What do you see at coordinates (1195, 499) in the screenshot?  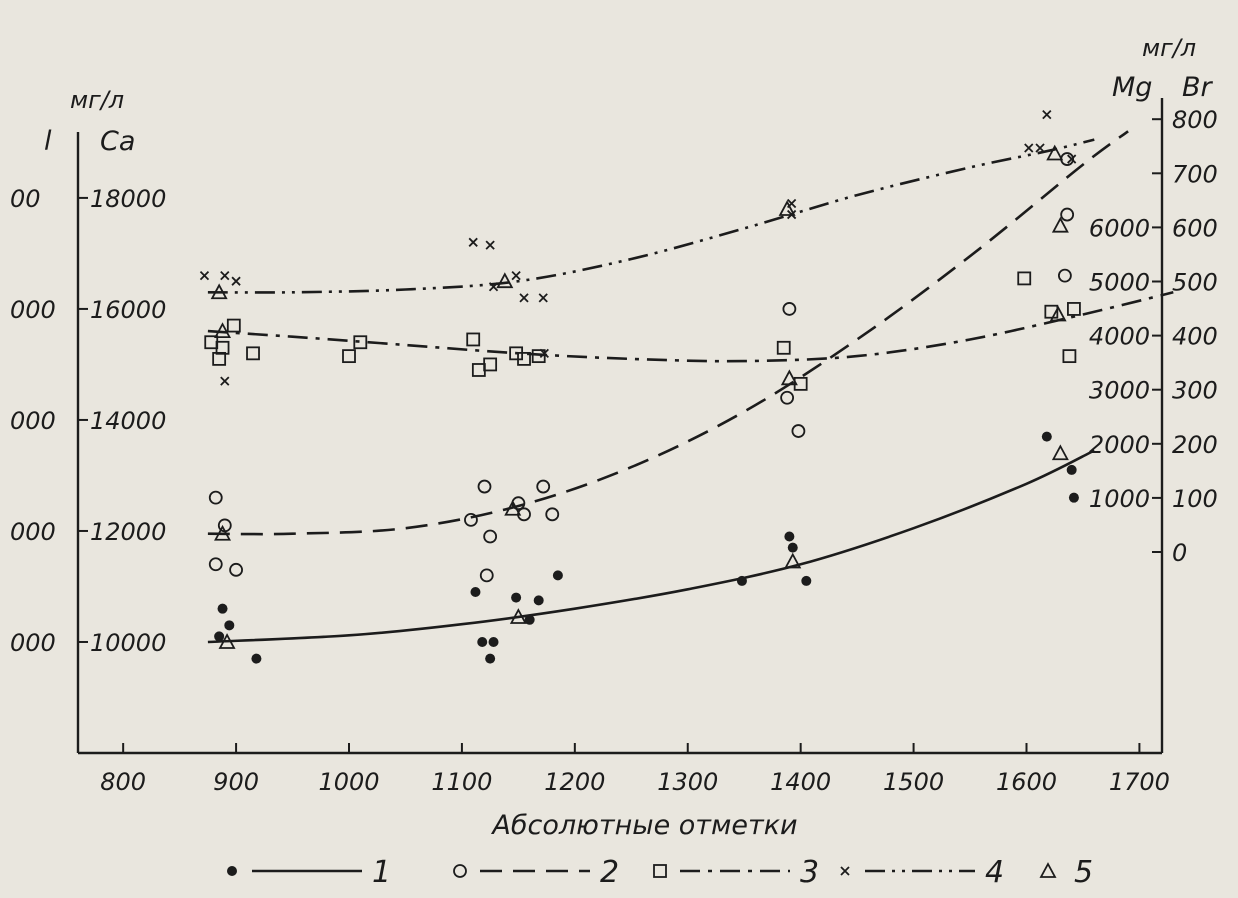 I see `br-tick-label: 100` at bounding box center [1195, 499].